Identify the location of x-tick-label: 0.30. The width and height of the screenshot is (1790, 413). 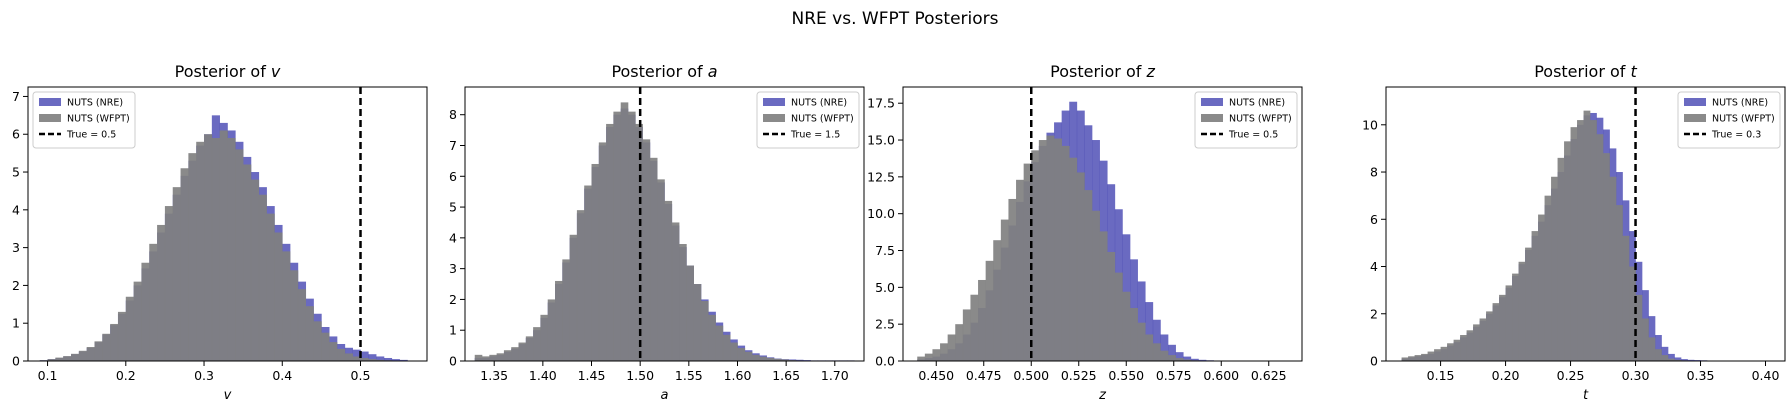
(1636, 375).